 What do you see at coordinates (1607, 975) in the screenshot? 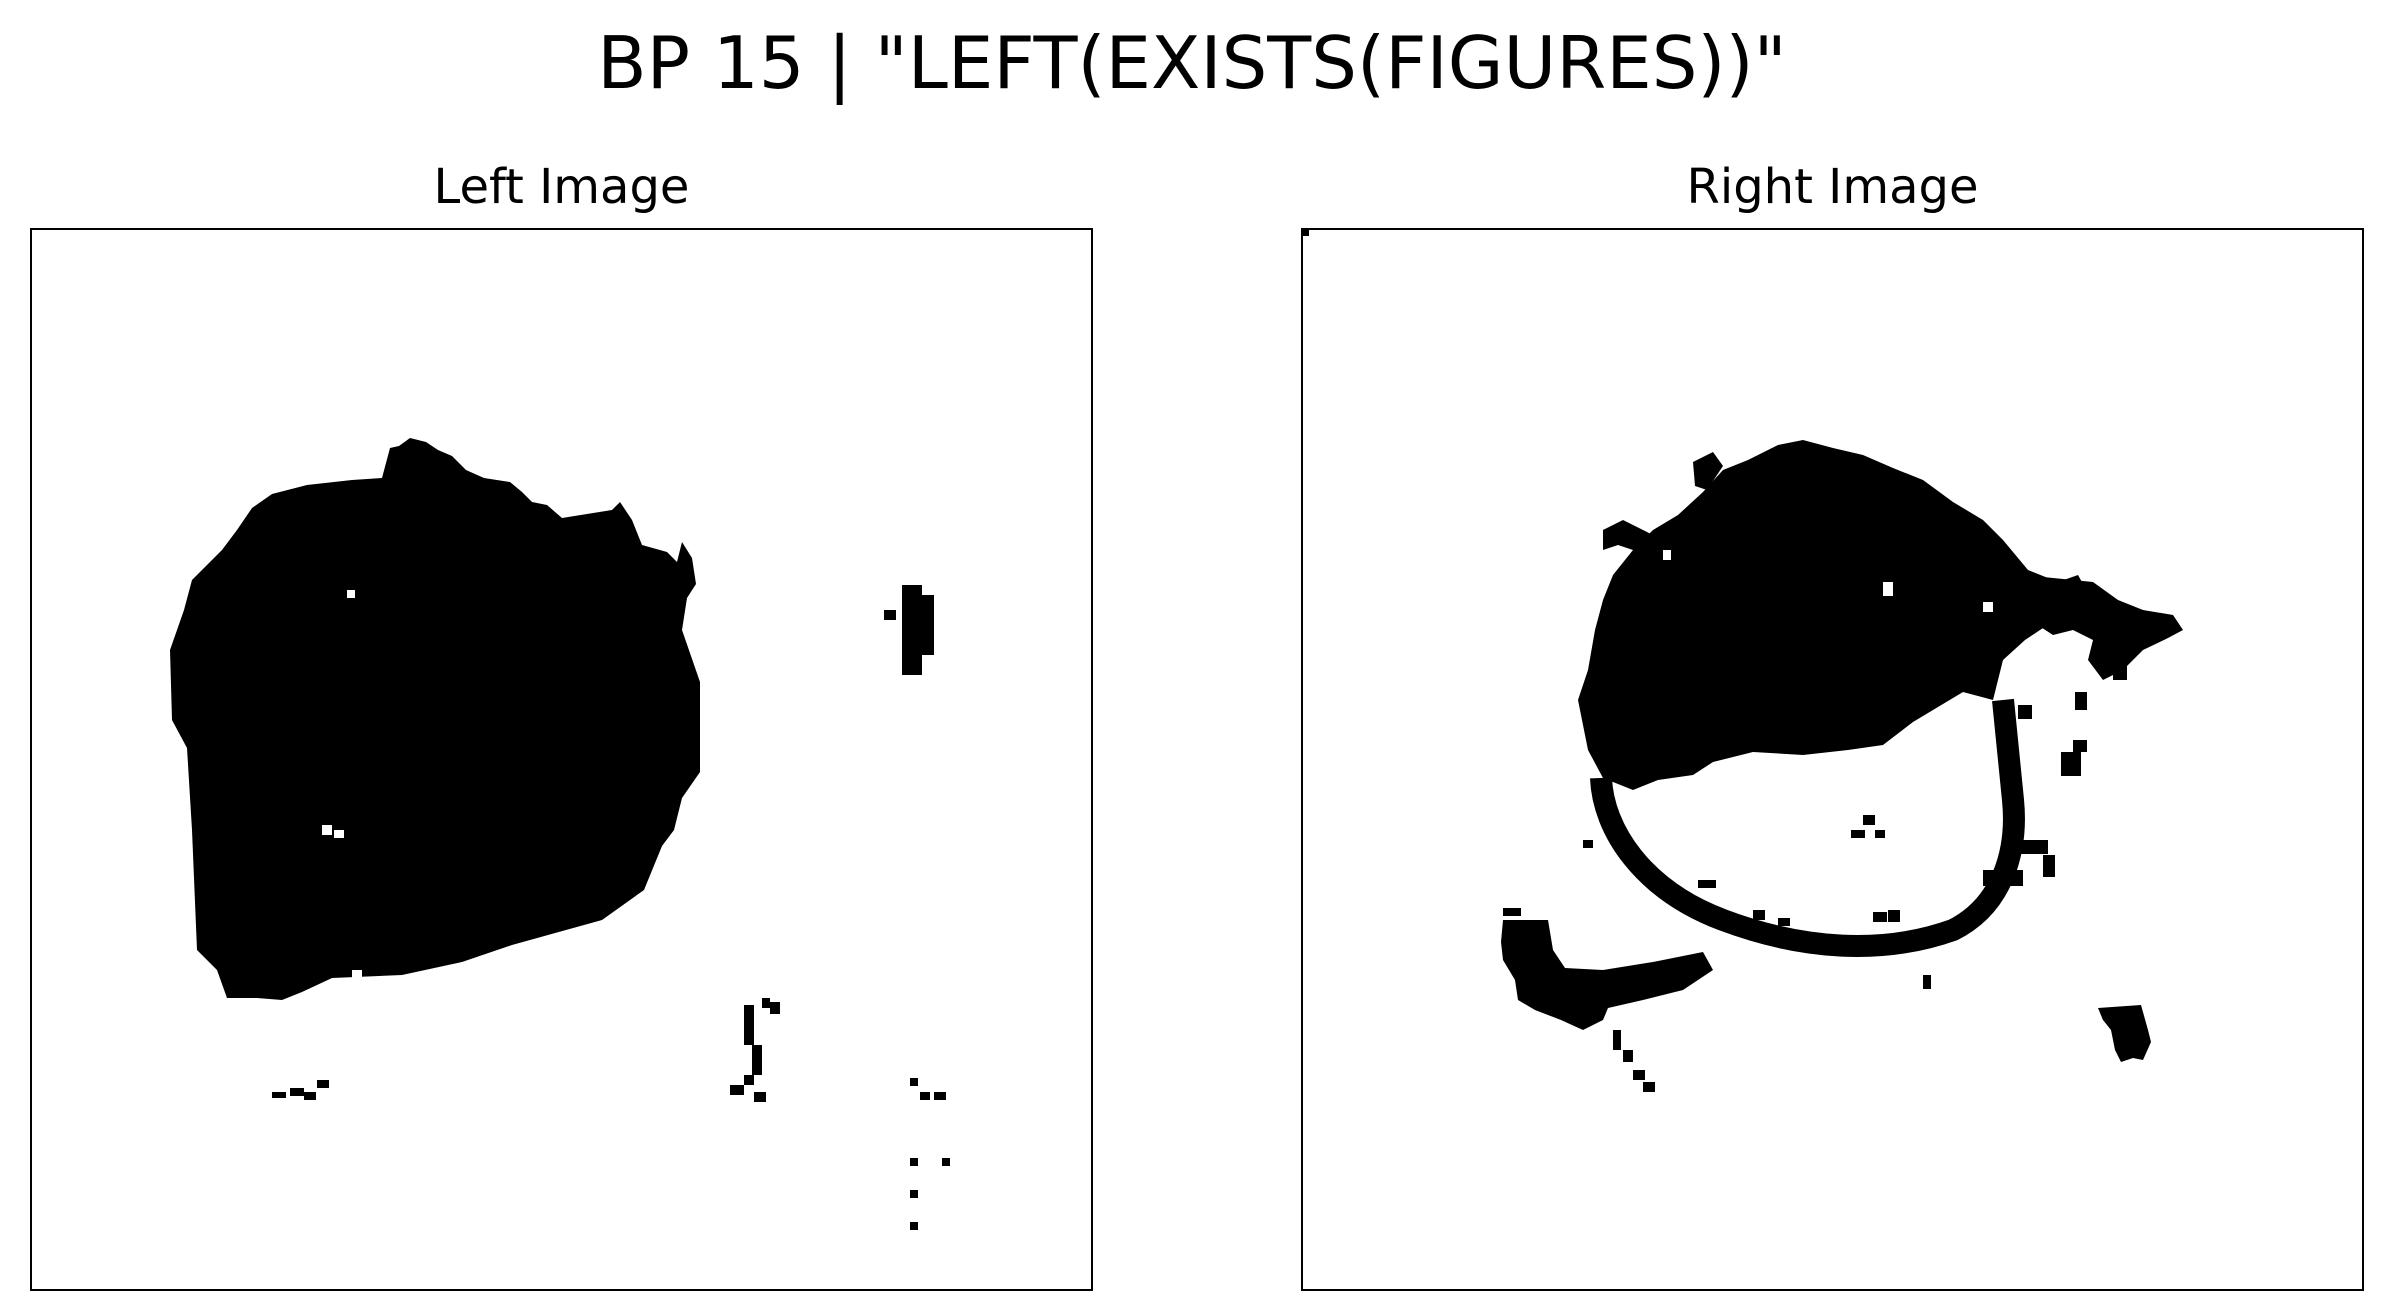
I see `right-tail-figure` at bounding box center [1607, 975].